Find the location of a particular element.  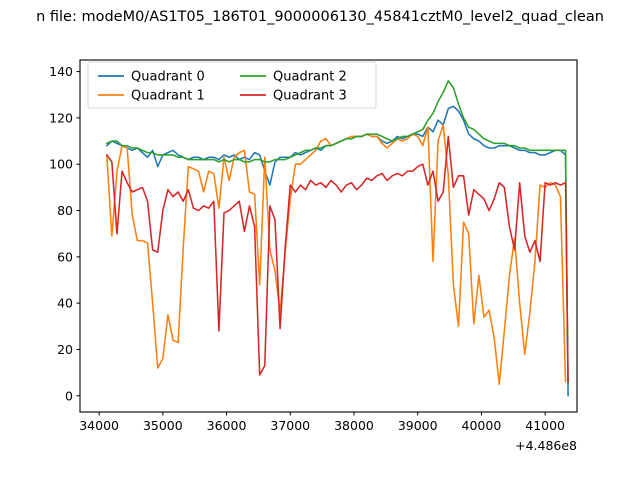

legend-label-0: Quadrant 0 is located at coordinates (168, 77).